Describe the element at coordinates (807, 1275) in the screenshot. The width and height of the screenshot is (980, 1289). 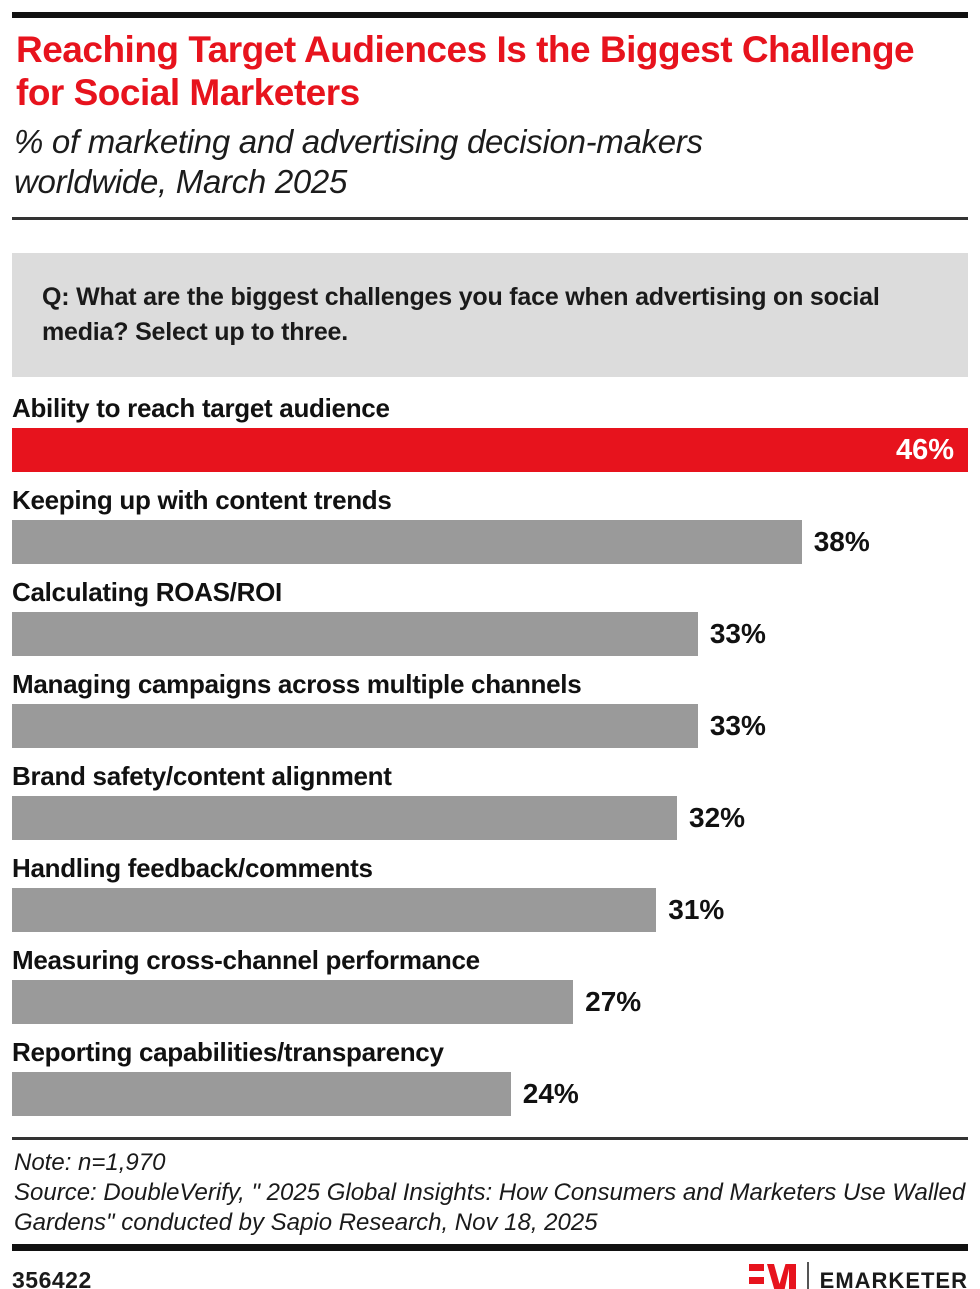
I see `brand-divider` at that location.